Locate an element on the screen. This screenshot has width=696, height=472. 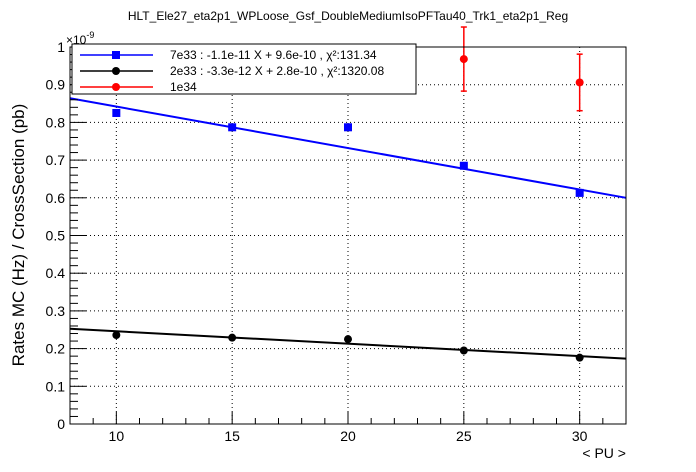
x-axis: 10 15 20 25 30 is located at coordinates (348, 428).